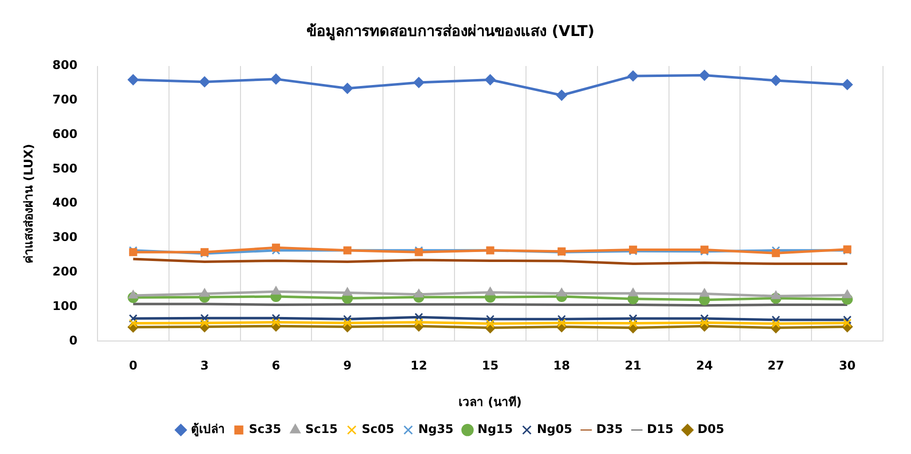 The width and height of the screenshot is (911, 454). Describe the element at coordinates (450, 31) in the screenshot. I see `chart-title: ข้อมูลการทดสอบการส่องผ่านของแสง (VLT)` at that location.